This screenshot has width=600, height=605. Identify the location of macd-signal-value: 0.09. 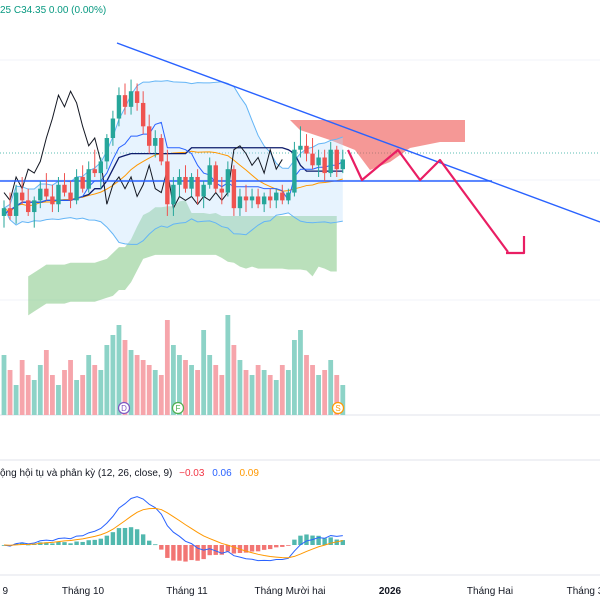
(249, 473).